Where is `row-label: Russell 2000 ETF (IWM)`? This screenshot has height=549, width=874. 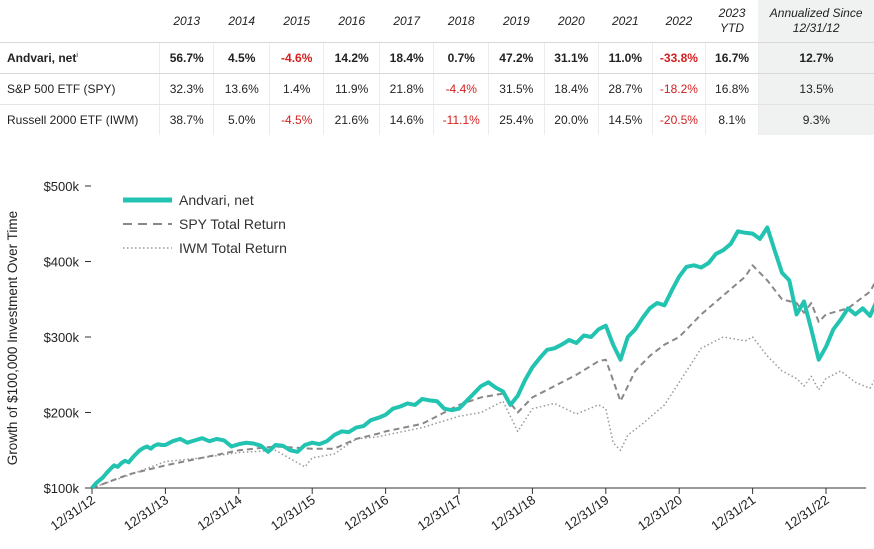
row-label: Russell 2000 ETF (IWM) is located at coordinates (80, 119).